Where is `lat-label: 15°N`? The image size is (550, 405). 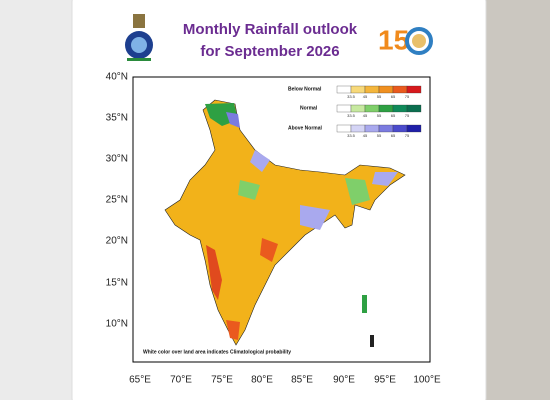 lat-label: 15°N is located at coordinates (117, 283).